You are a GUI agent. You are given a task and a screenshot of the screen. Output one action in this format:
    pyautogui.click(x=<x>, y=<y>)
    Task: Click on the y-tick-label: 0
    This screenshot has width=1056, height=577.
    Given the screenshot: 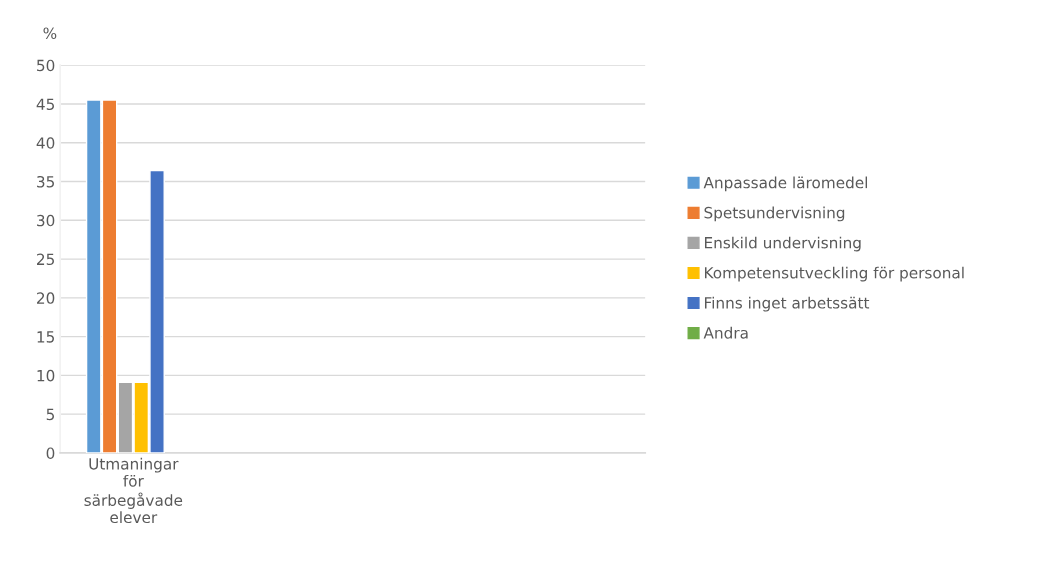 What is the action you would take?
    pyautogui.click(x=50, y=453)
    